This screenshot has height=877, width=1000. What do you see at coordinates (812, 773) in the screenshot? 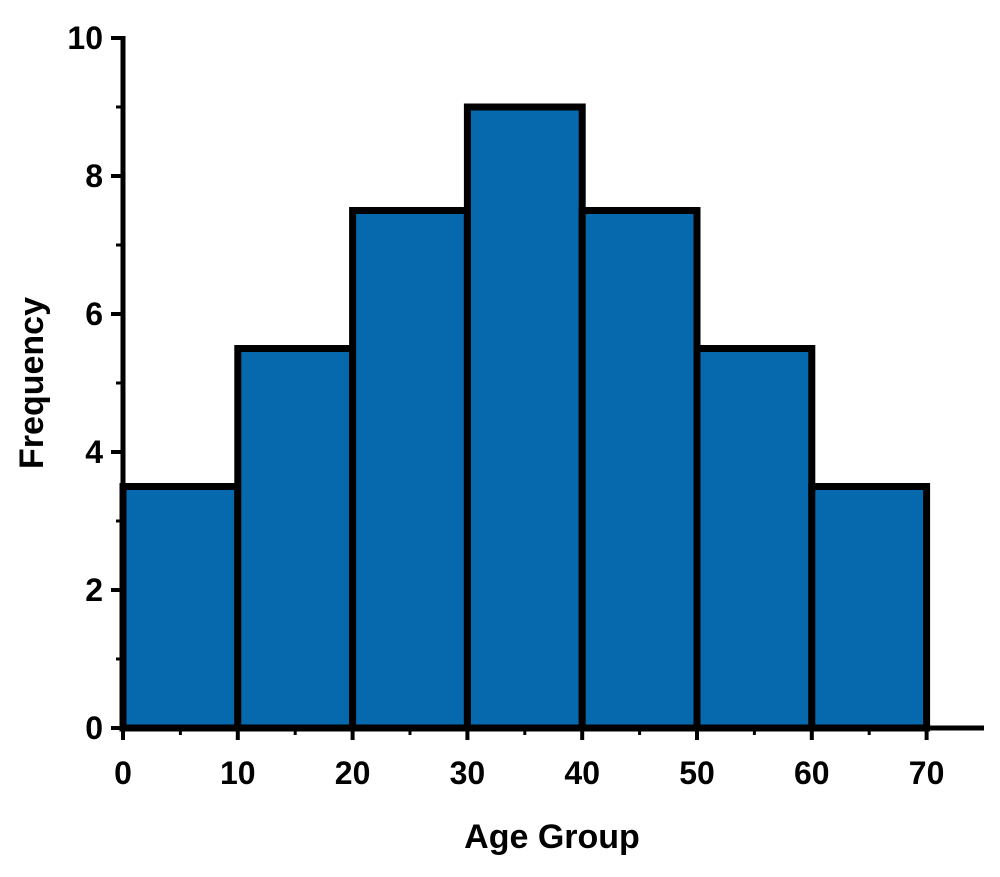
I see `x-tick-label-60: 60` at bounding box center [812, 773].